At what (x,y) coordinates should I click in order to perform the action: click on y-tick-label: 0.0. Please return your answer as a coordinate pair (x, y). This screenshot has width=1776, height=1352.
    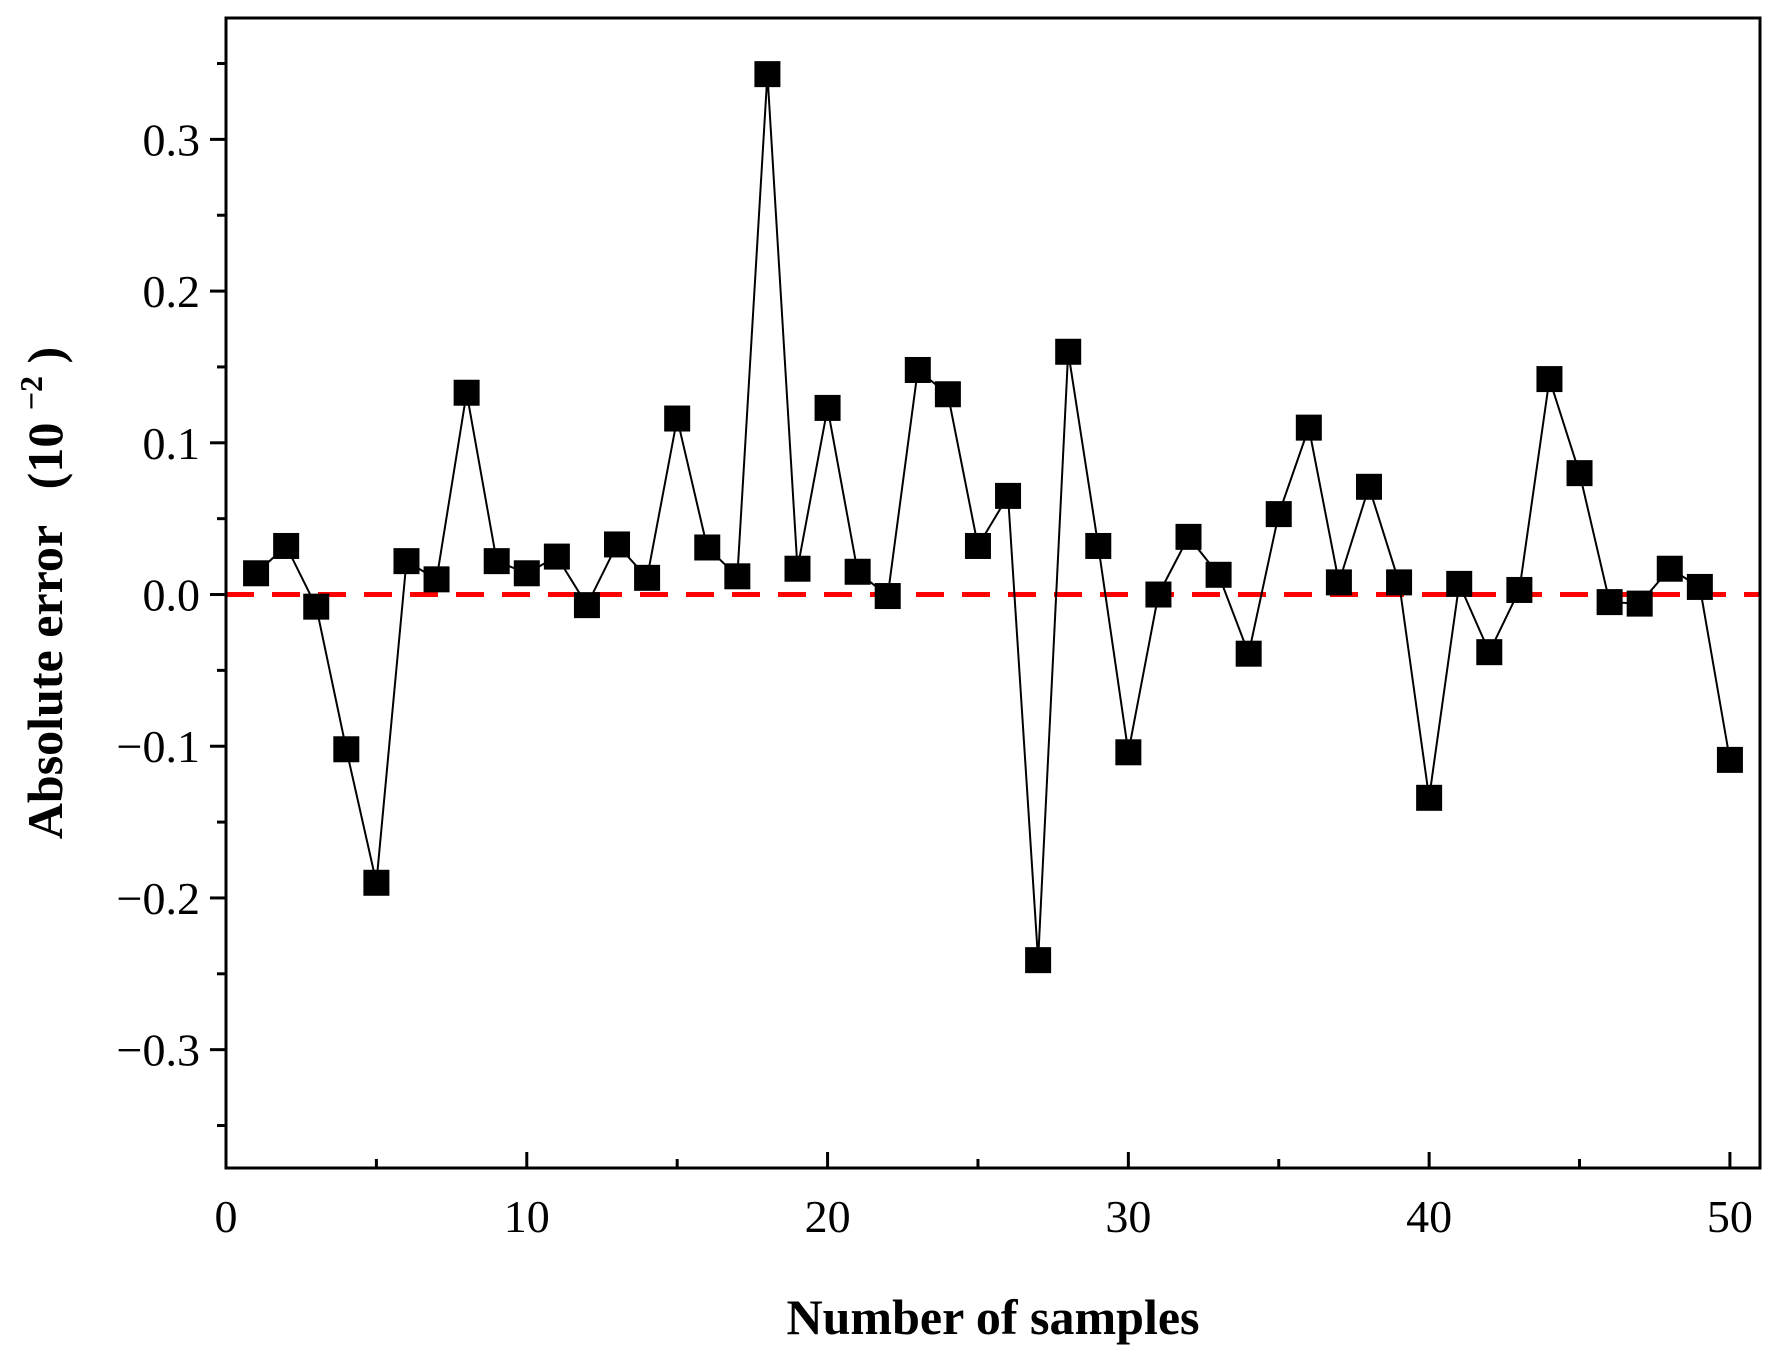
    Looking at the image, I should click on (172, 595).